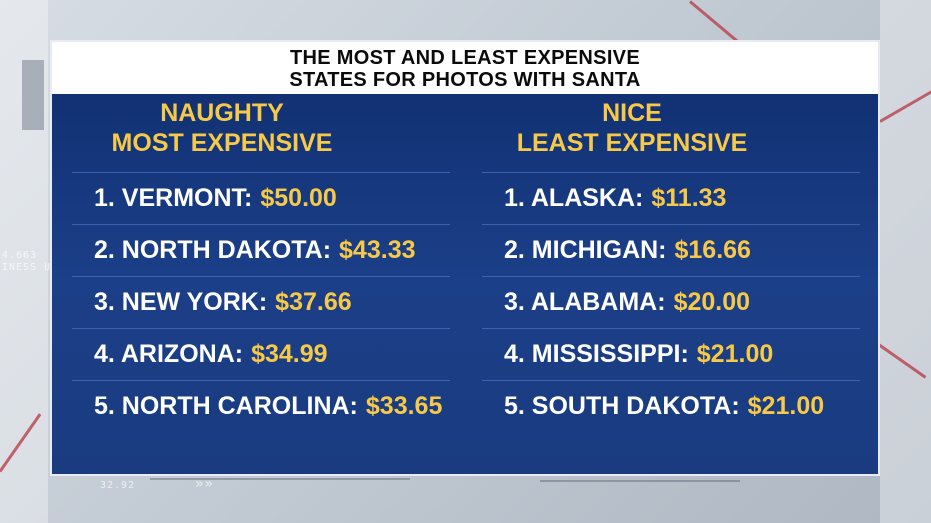 The width and height of the screenshot is (931, 523). What do you see at coordinates (313, 302) in the screenshot?
I see `price: $37.66` at bounding box center [313, 302].